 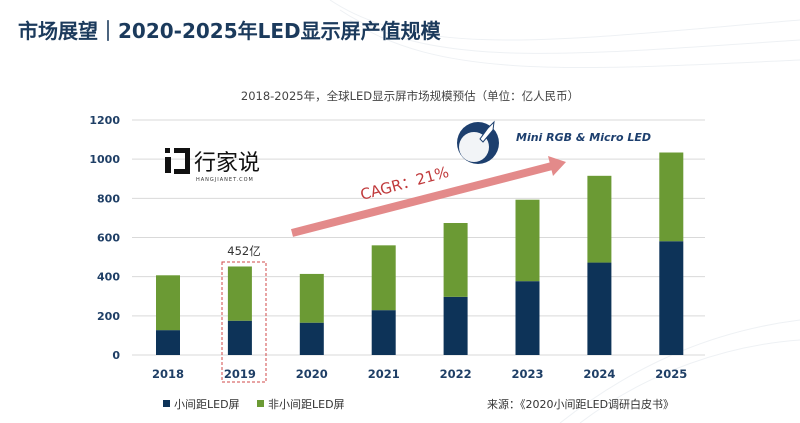 What do you see at coordinates (580, 404) in the screenshot?
I see `source-note: 来源：《2020小间距LED调研白皮书》` at bounding box center [580, 404].